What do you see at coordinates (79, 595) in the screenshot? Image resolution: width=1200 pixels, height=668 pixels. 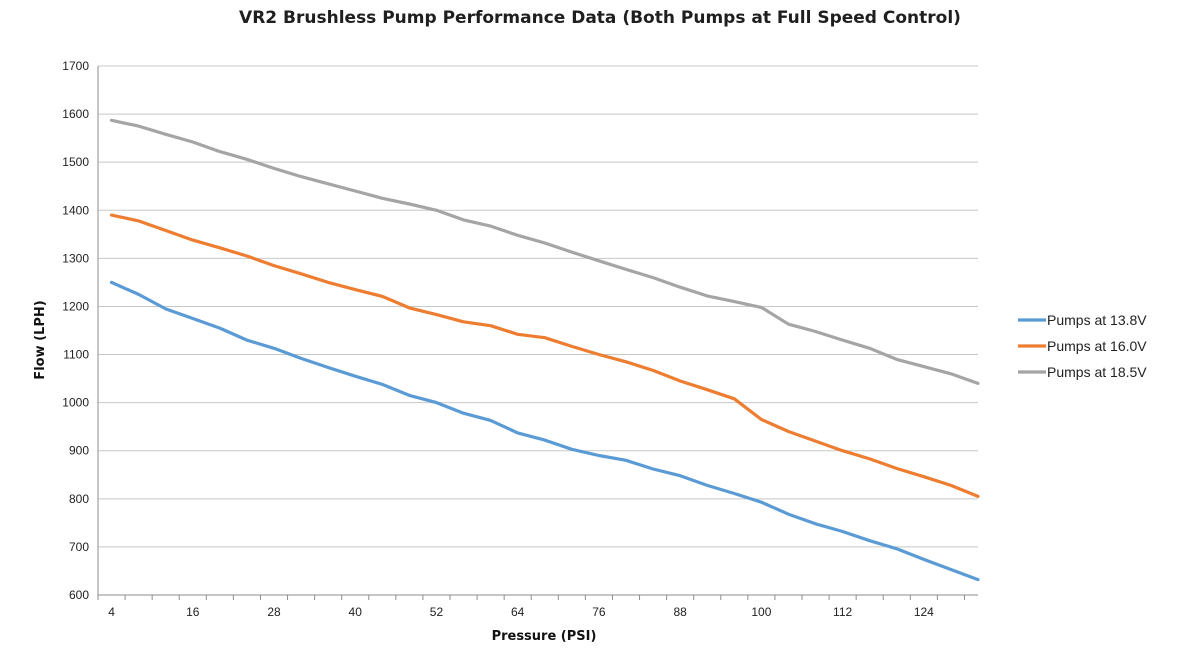 I see `y-tick-label: 600` at bounding box center [79, 595].